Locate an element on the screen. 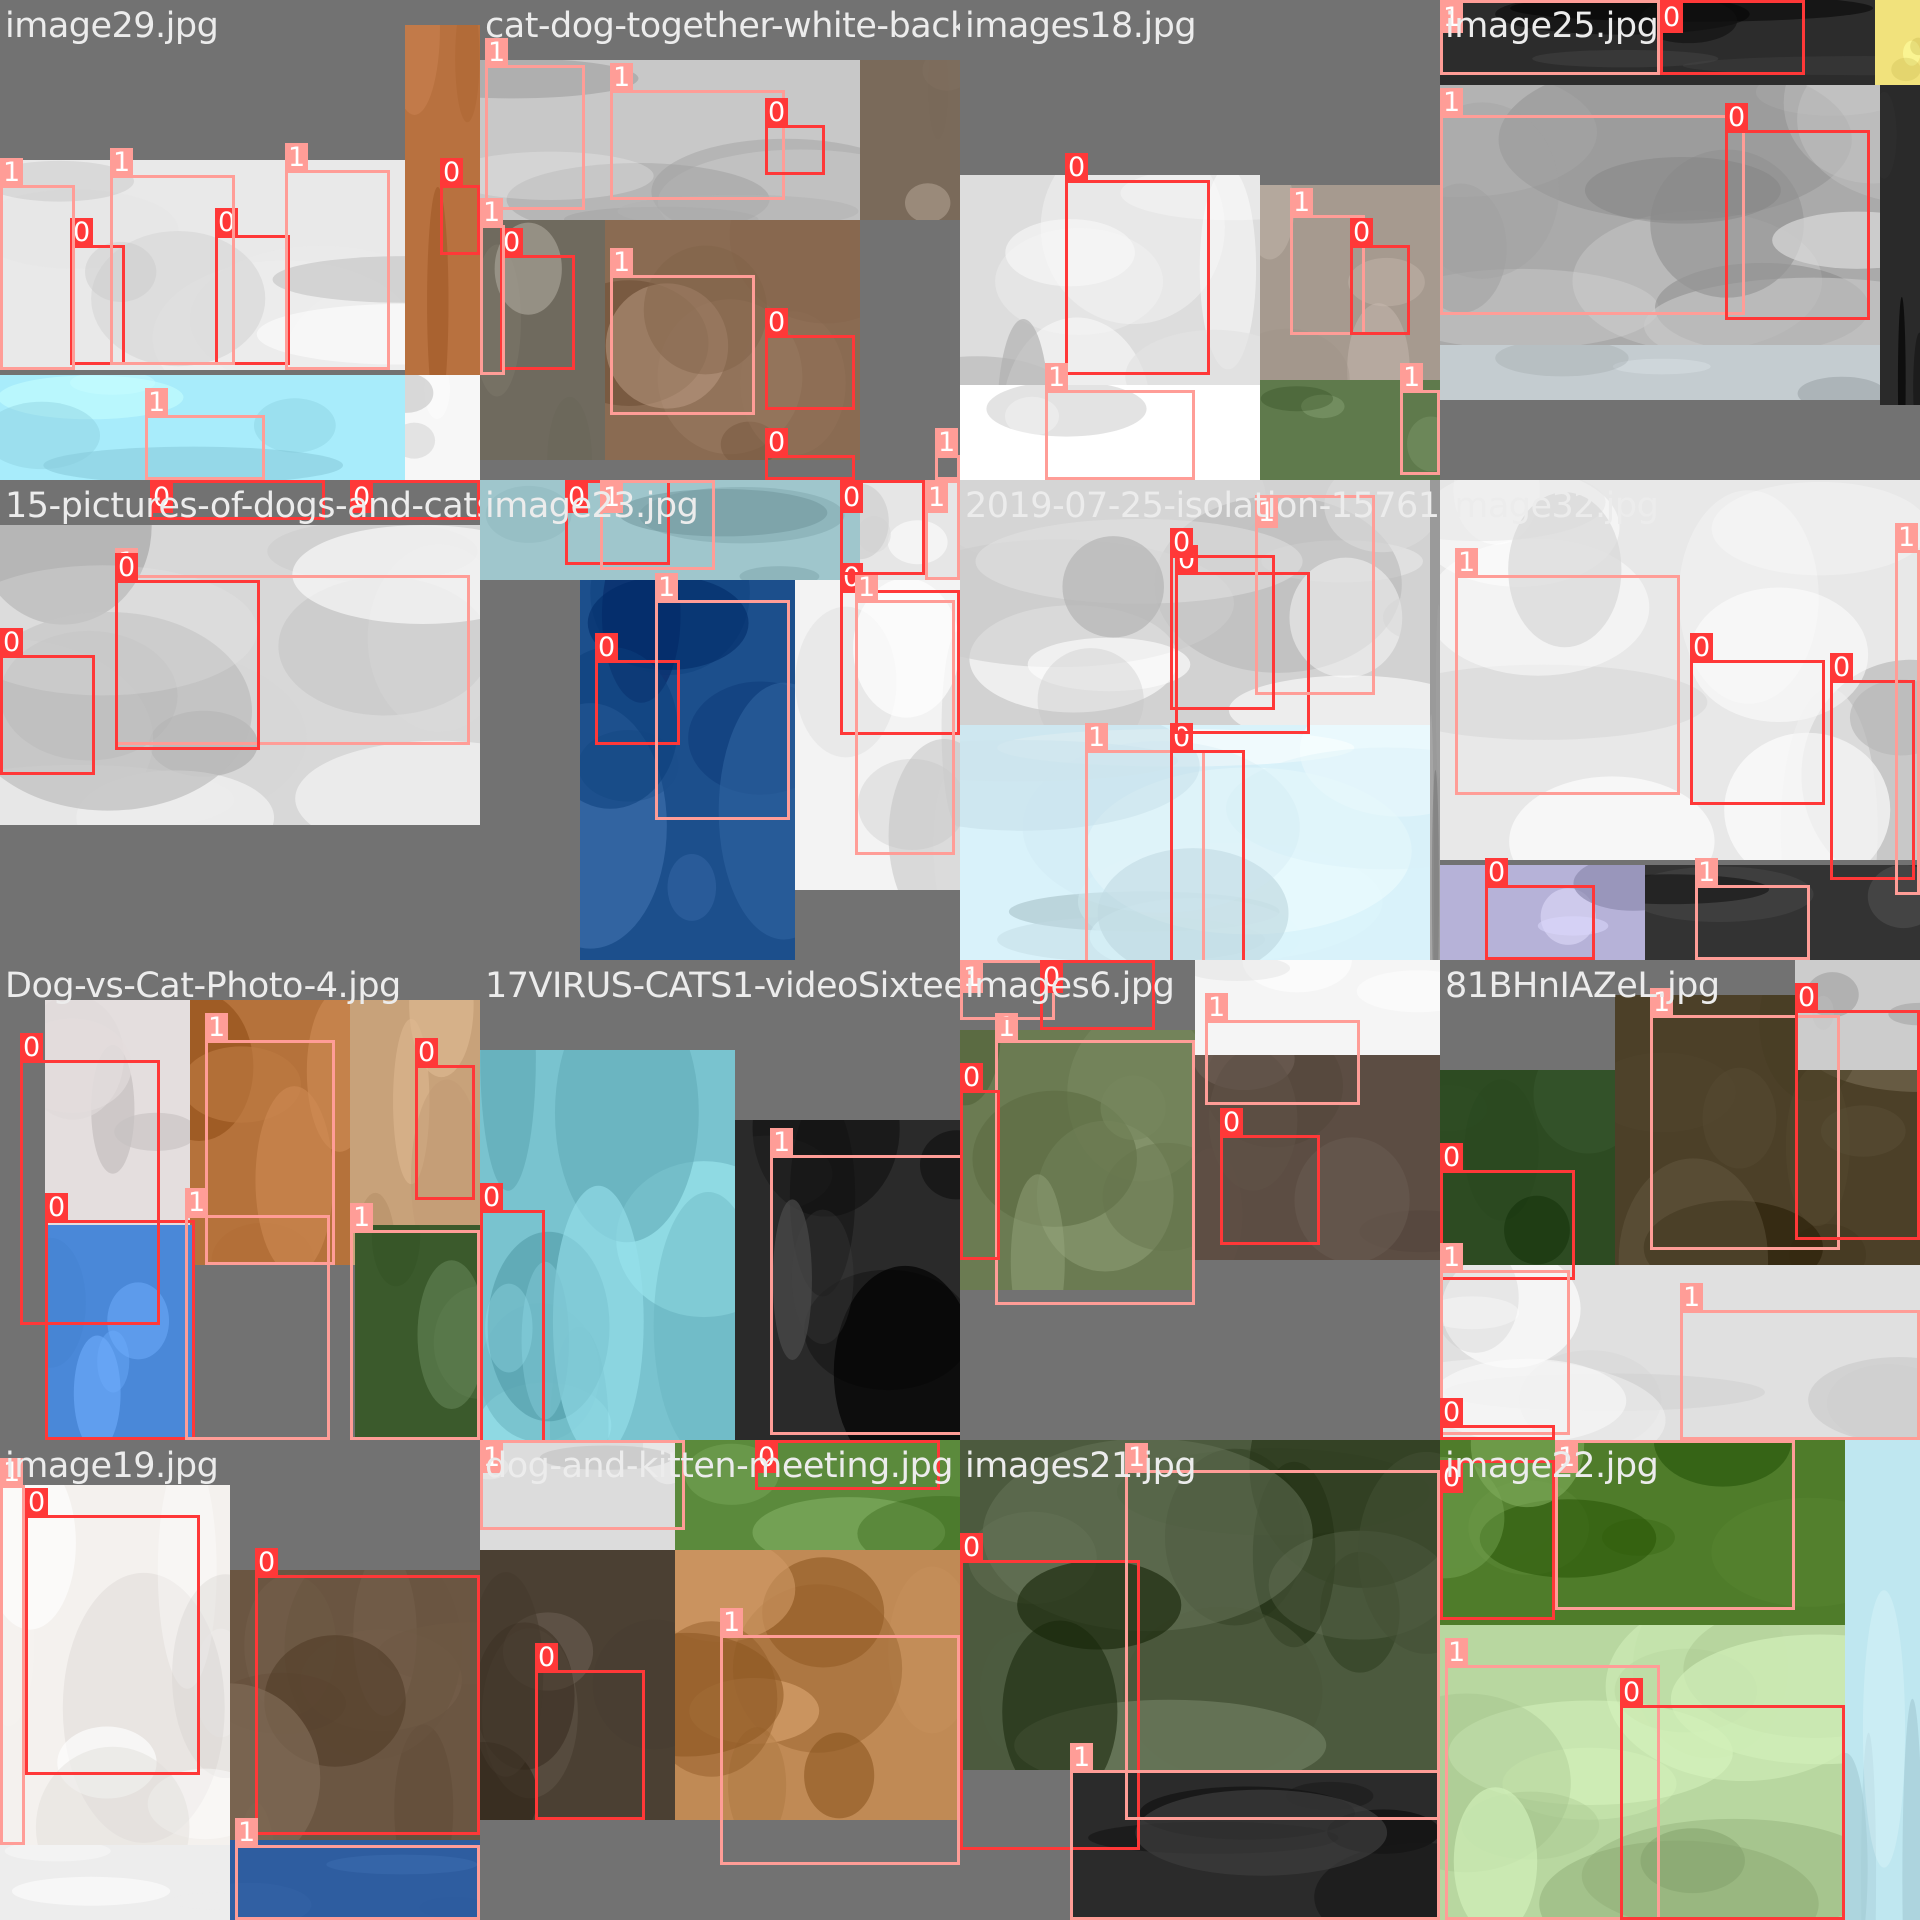  tile-filename-label: 81BHnIAZeL.jpg is located at coordinates (1582, 986).